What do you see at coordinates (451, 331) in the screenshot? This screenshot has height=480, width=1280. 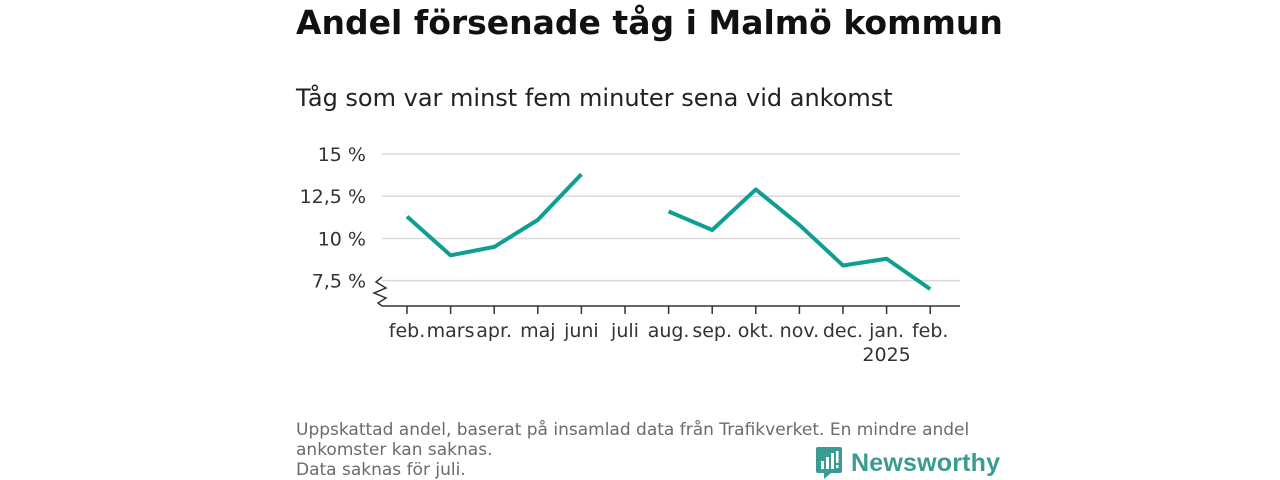 I see `x-tick-label: mars` at bounding box center [451, 331].